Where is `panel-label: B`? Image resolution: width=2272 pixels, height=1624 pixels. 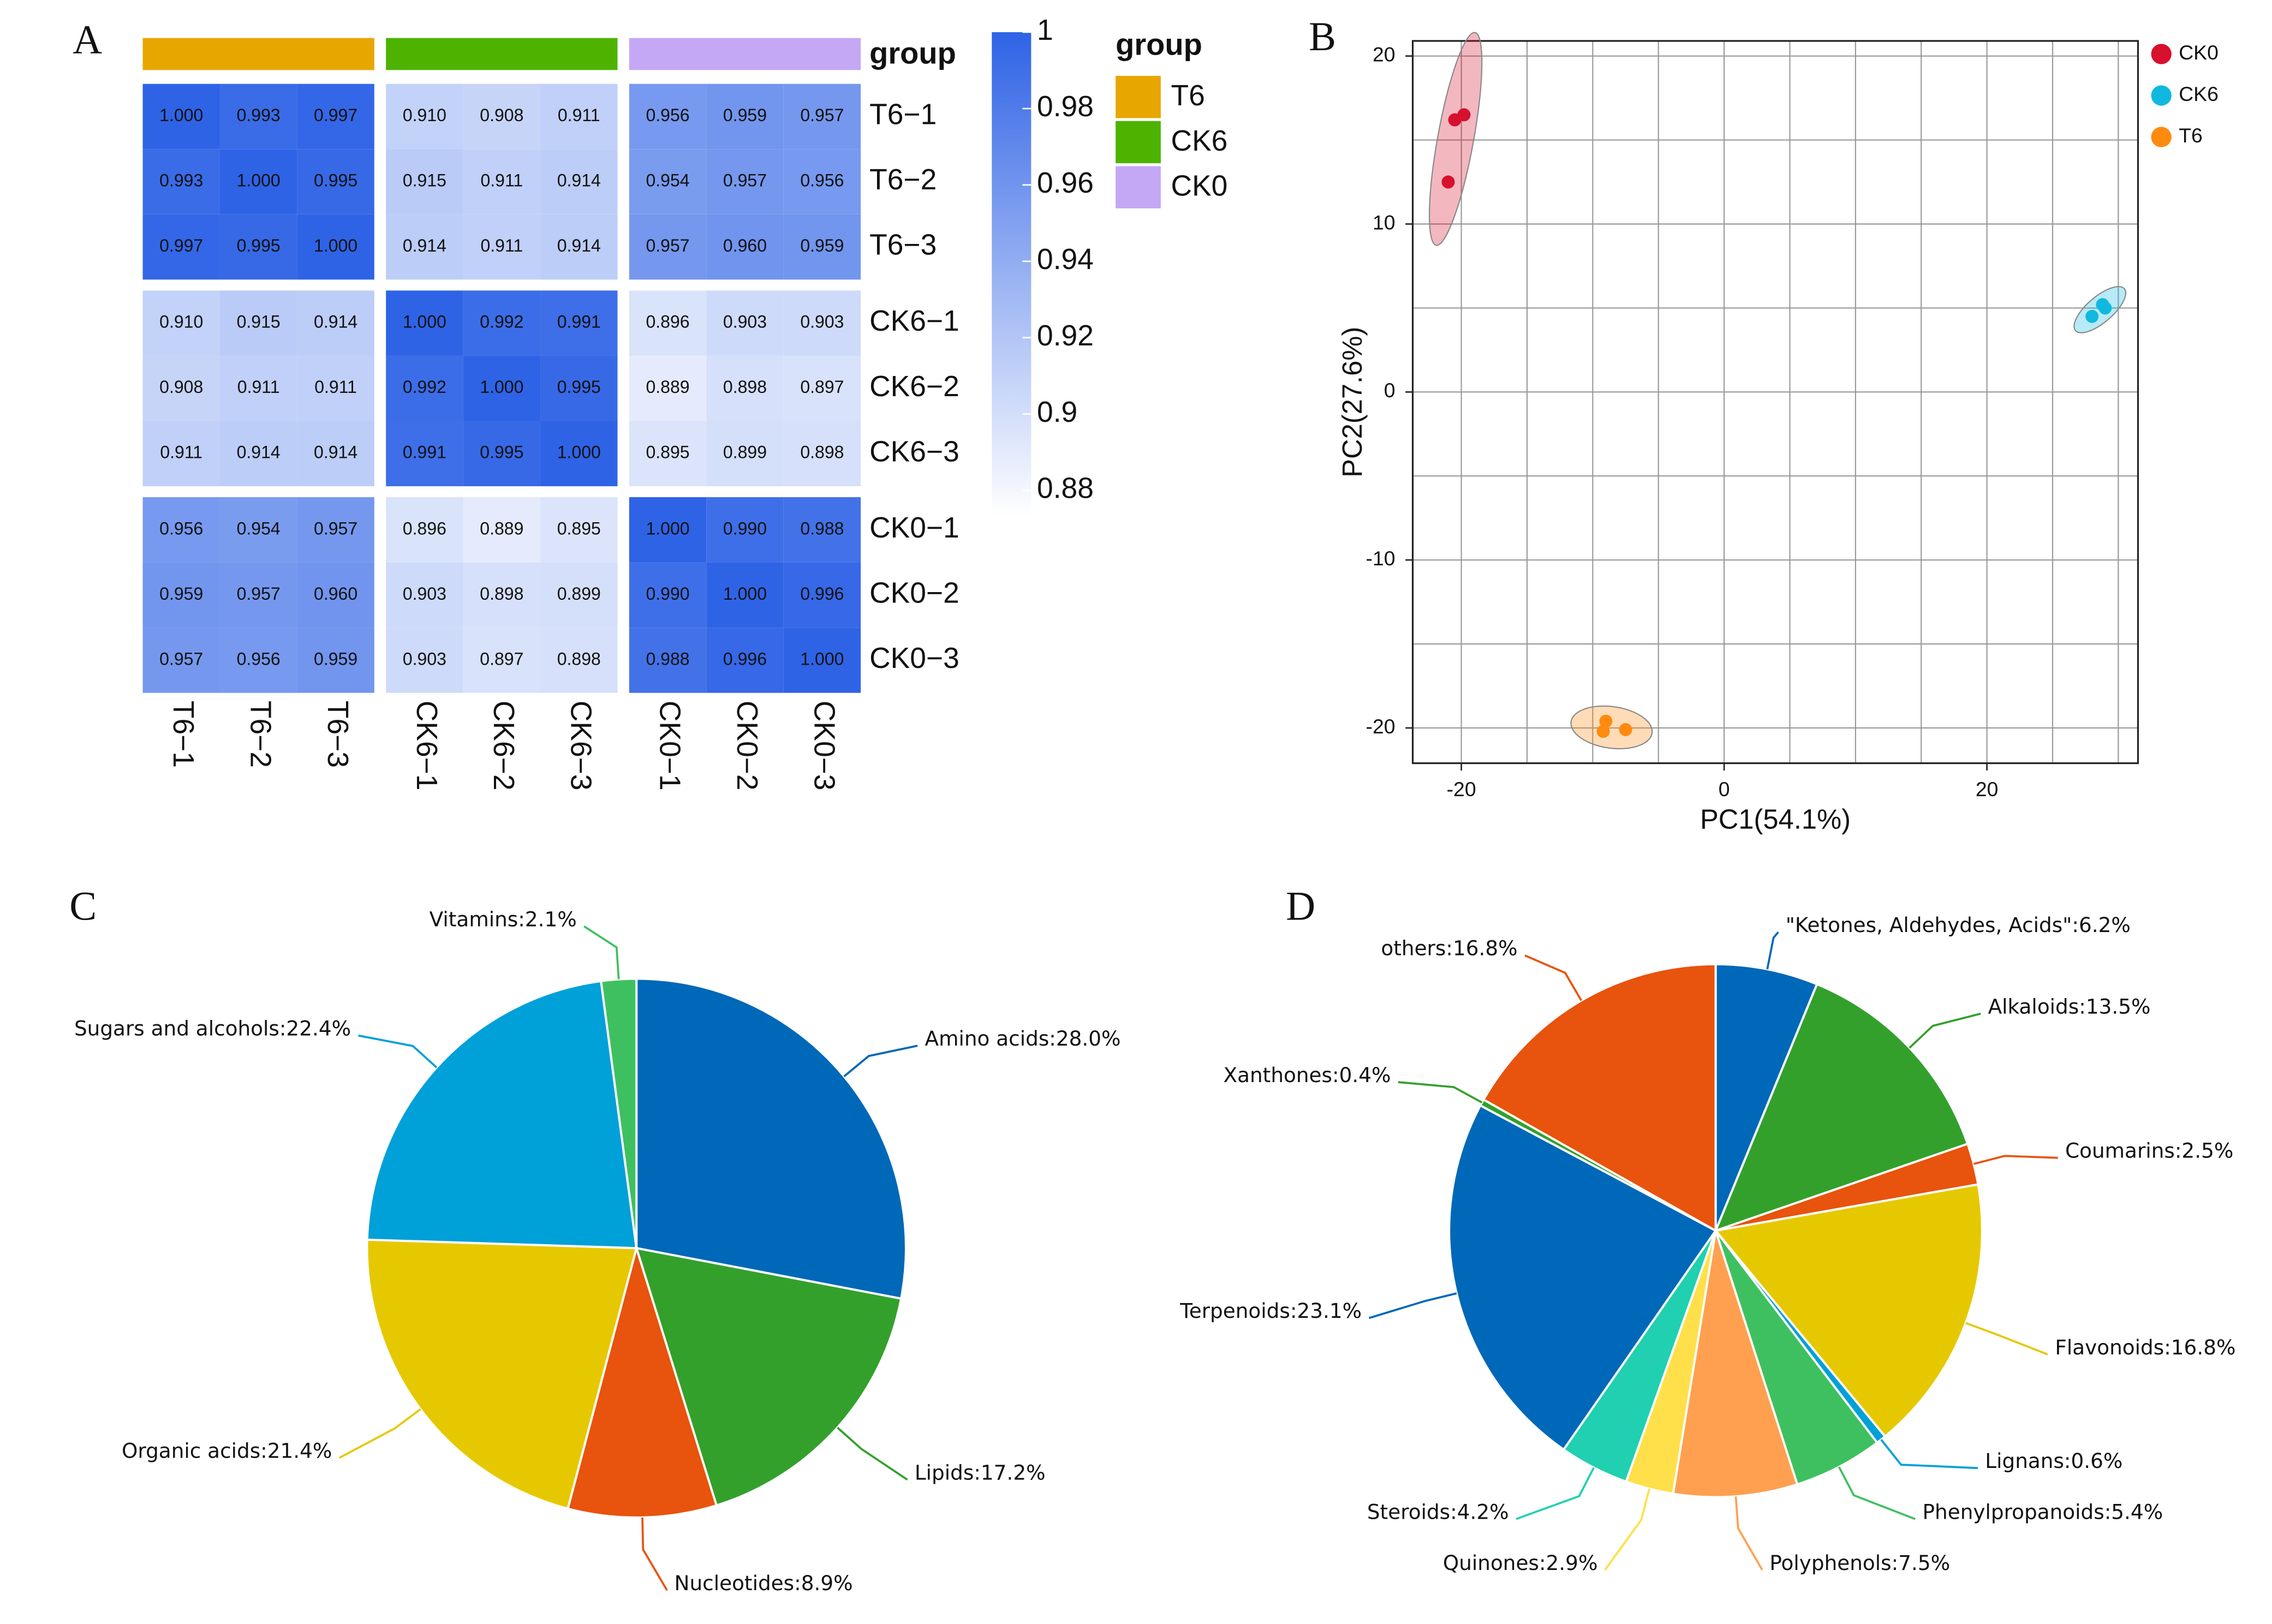 panel-label: B is located at coordinates (1322, 36).